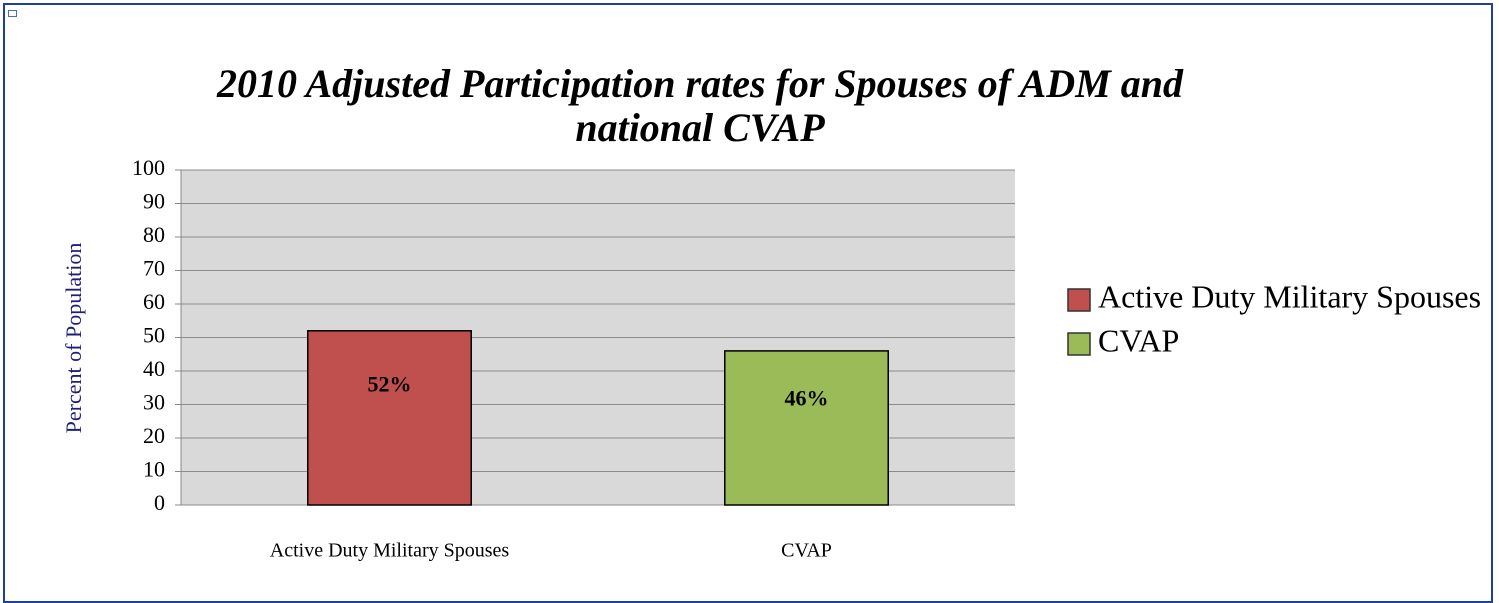 This screenshot has height=603, width=1499. I want to click on data-label: 52%, so click(390, 384).